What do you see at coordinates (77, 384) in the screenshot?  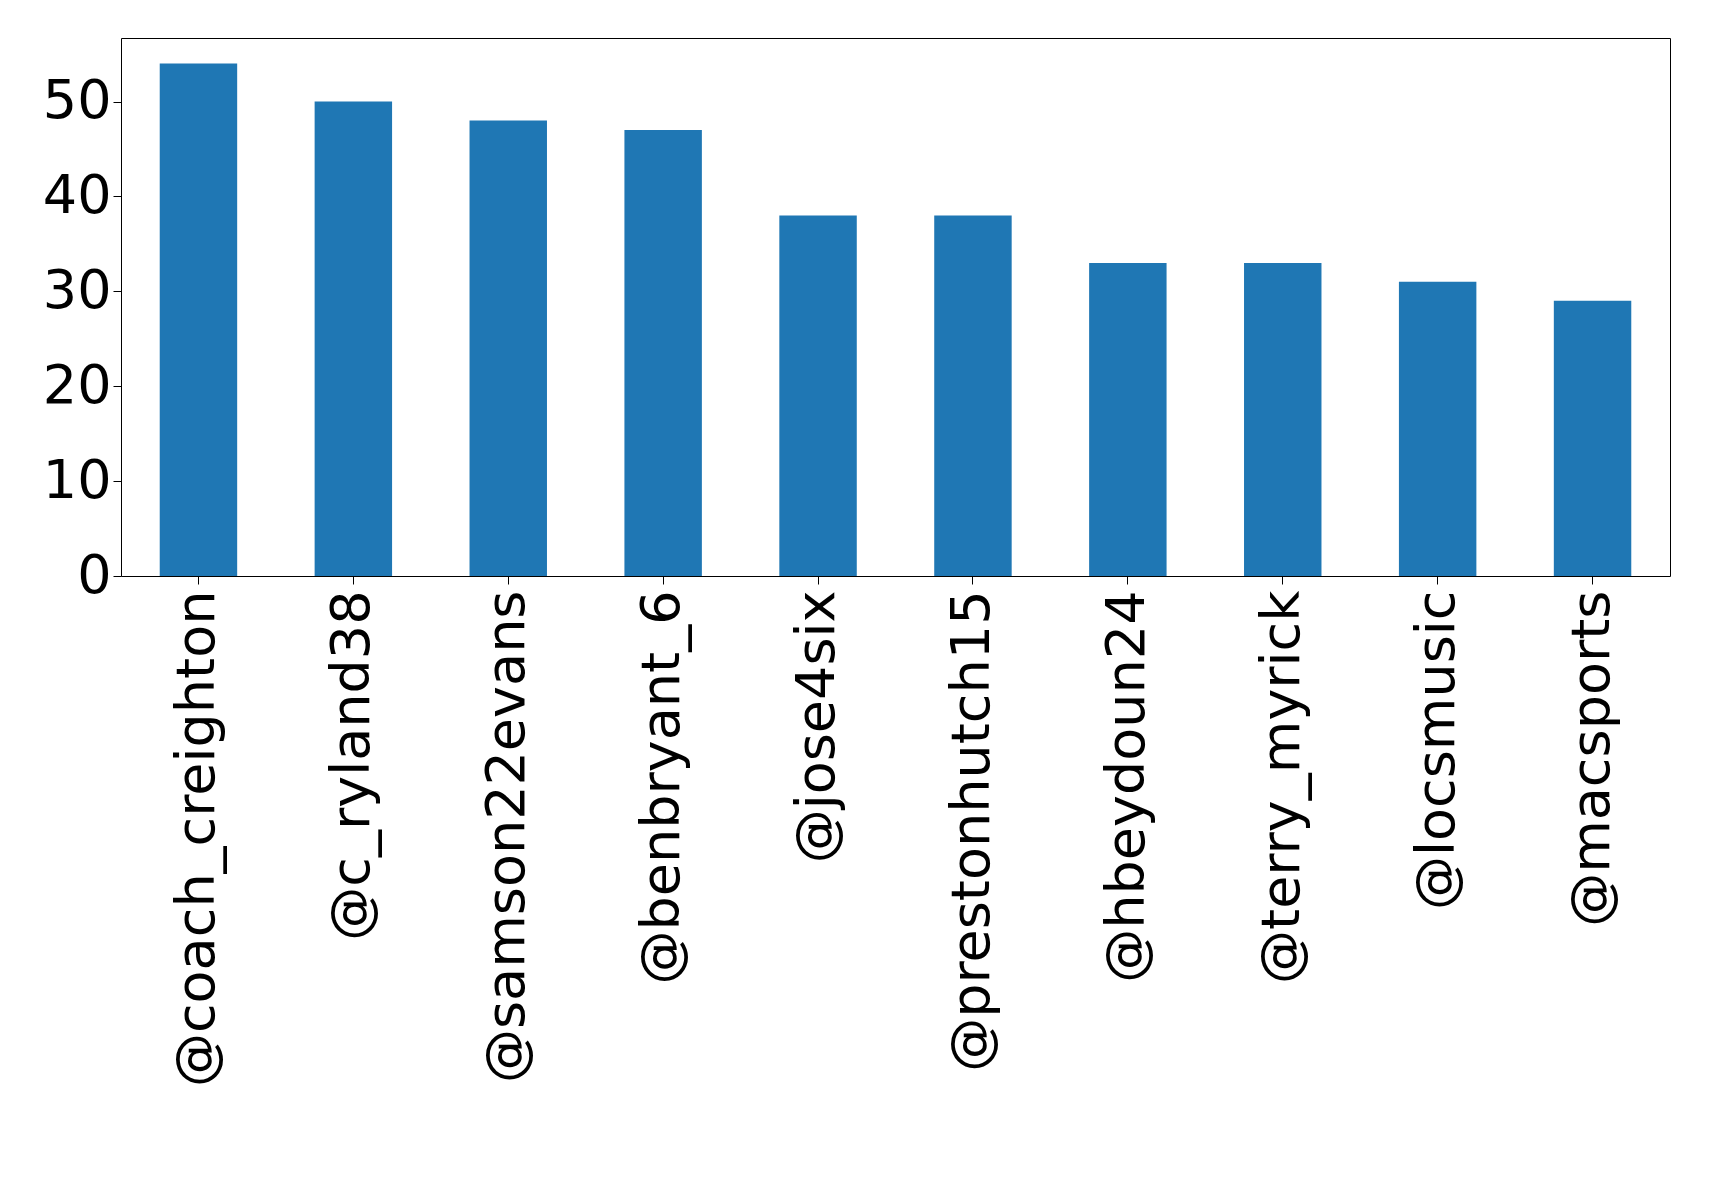 I see `y-tick-label: 20` at bounding box center [77, 384].